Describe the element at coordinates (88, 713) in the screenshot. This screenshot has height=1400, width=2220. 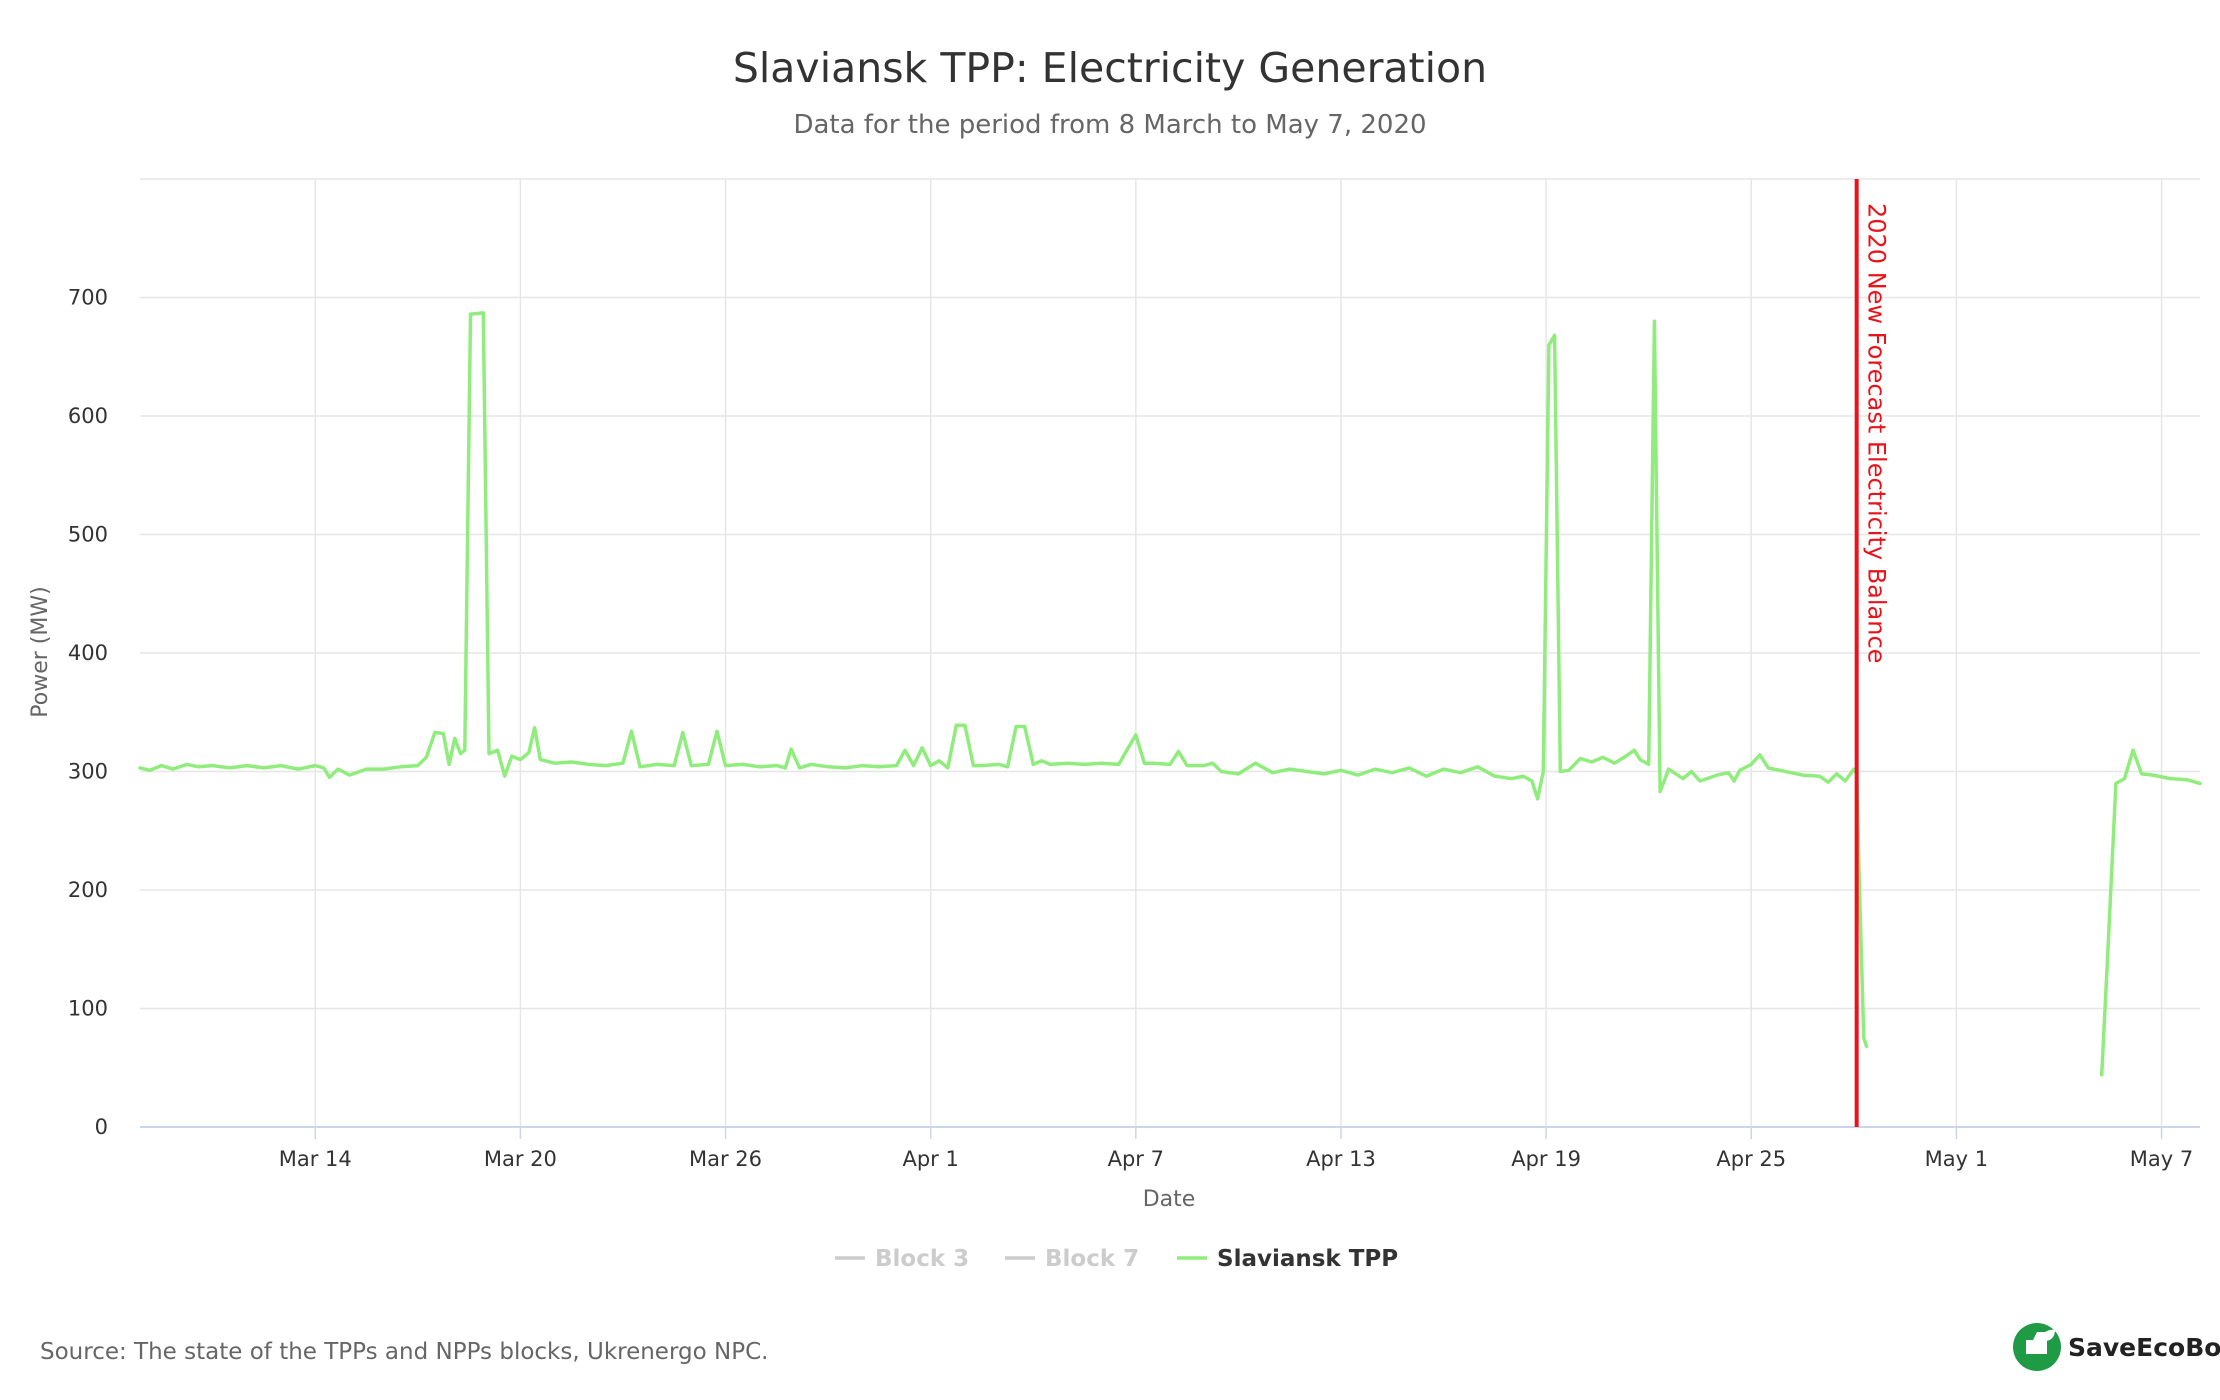
I see `y-axis-labels: 0 100 200 300 400 500 600 700` at that location.